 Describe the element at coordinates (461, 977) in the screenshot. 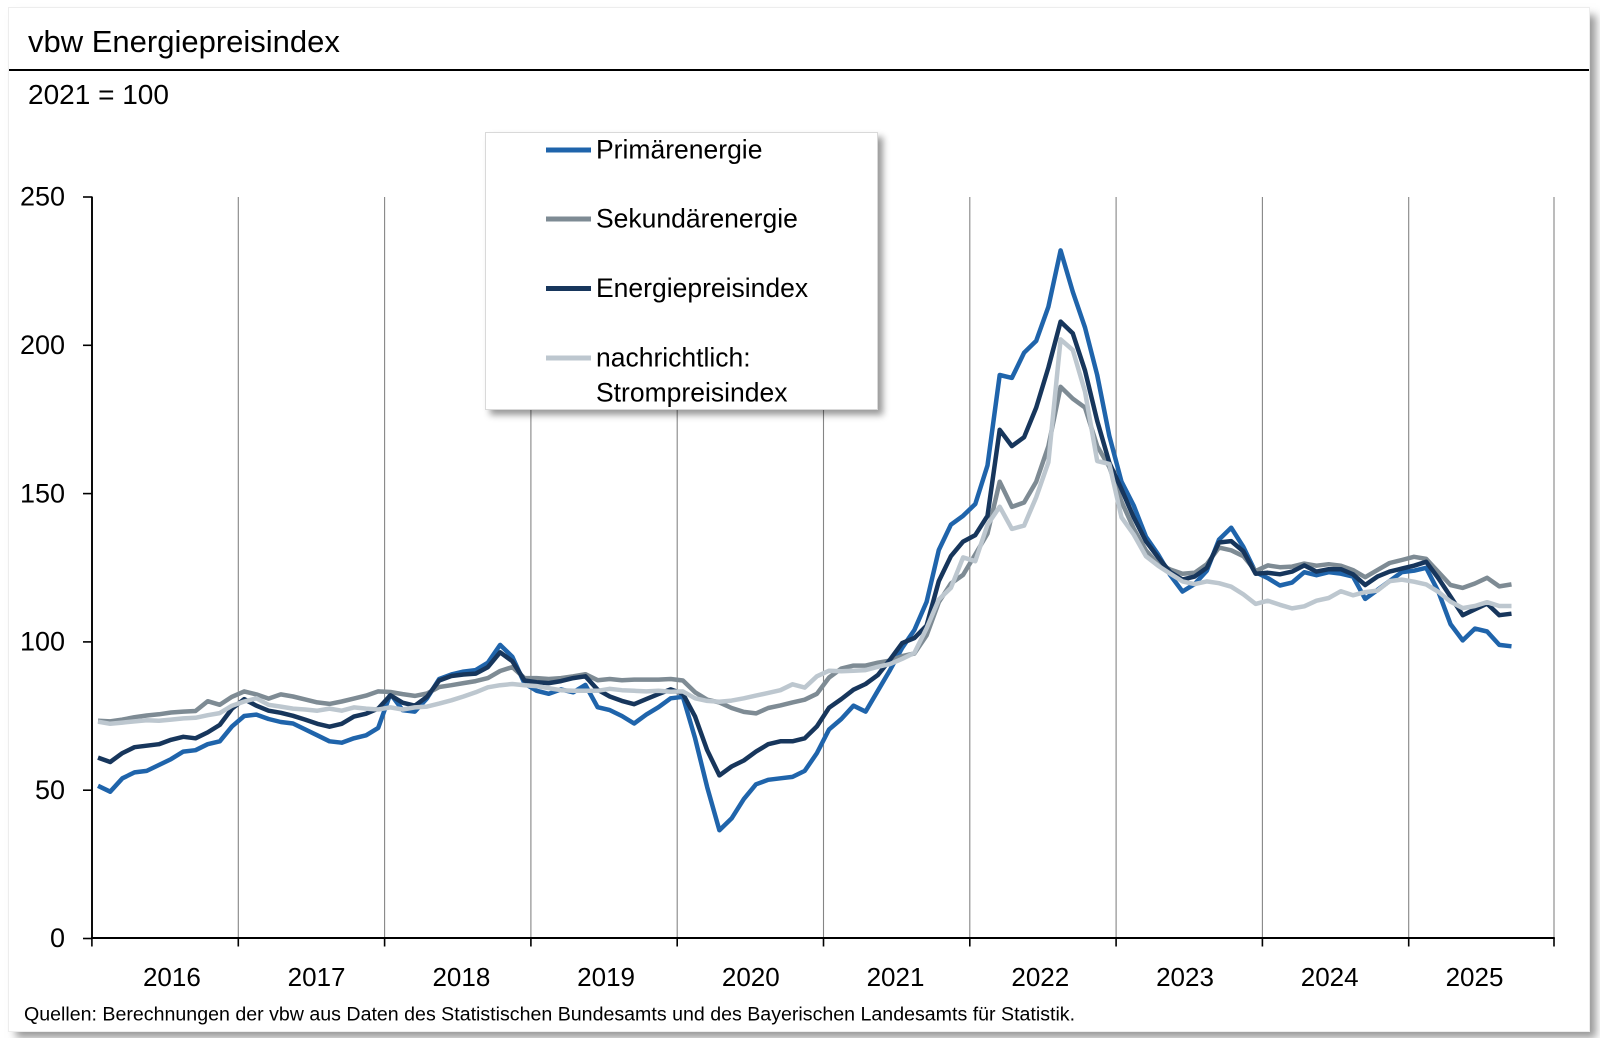

I see `svg-text: 2018` at that location.